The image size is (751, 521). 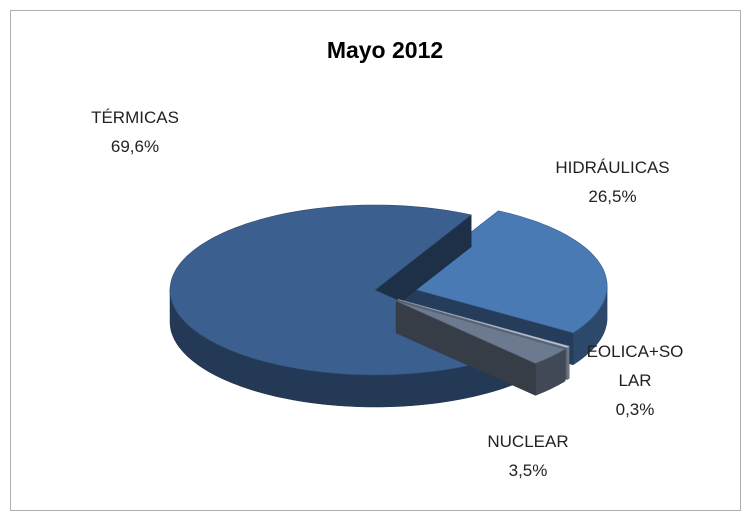 What do you see at coordinates (612, 196) in the screenshot?
I see `value-label: 26,5%` at bounding box center [612, 196].